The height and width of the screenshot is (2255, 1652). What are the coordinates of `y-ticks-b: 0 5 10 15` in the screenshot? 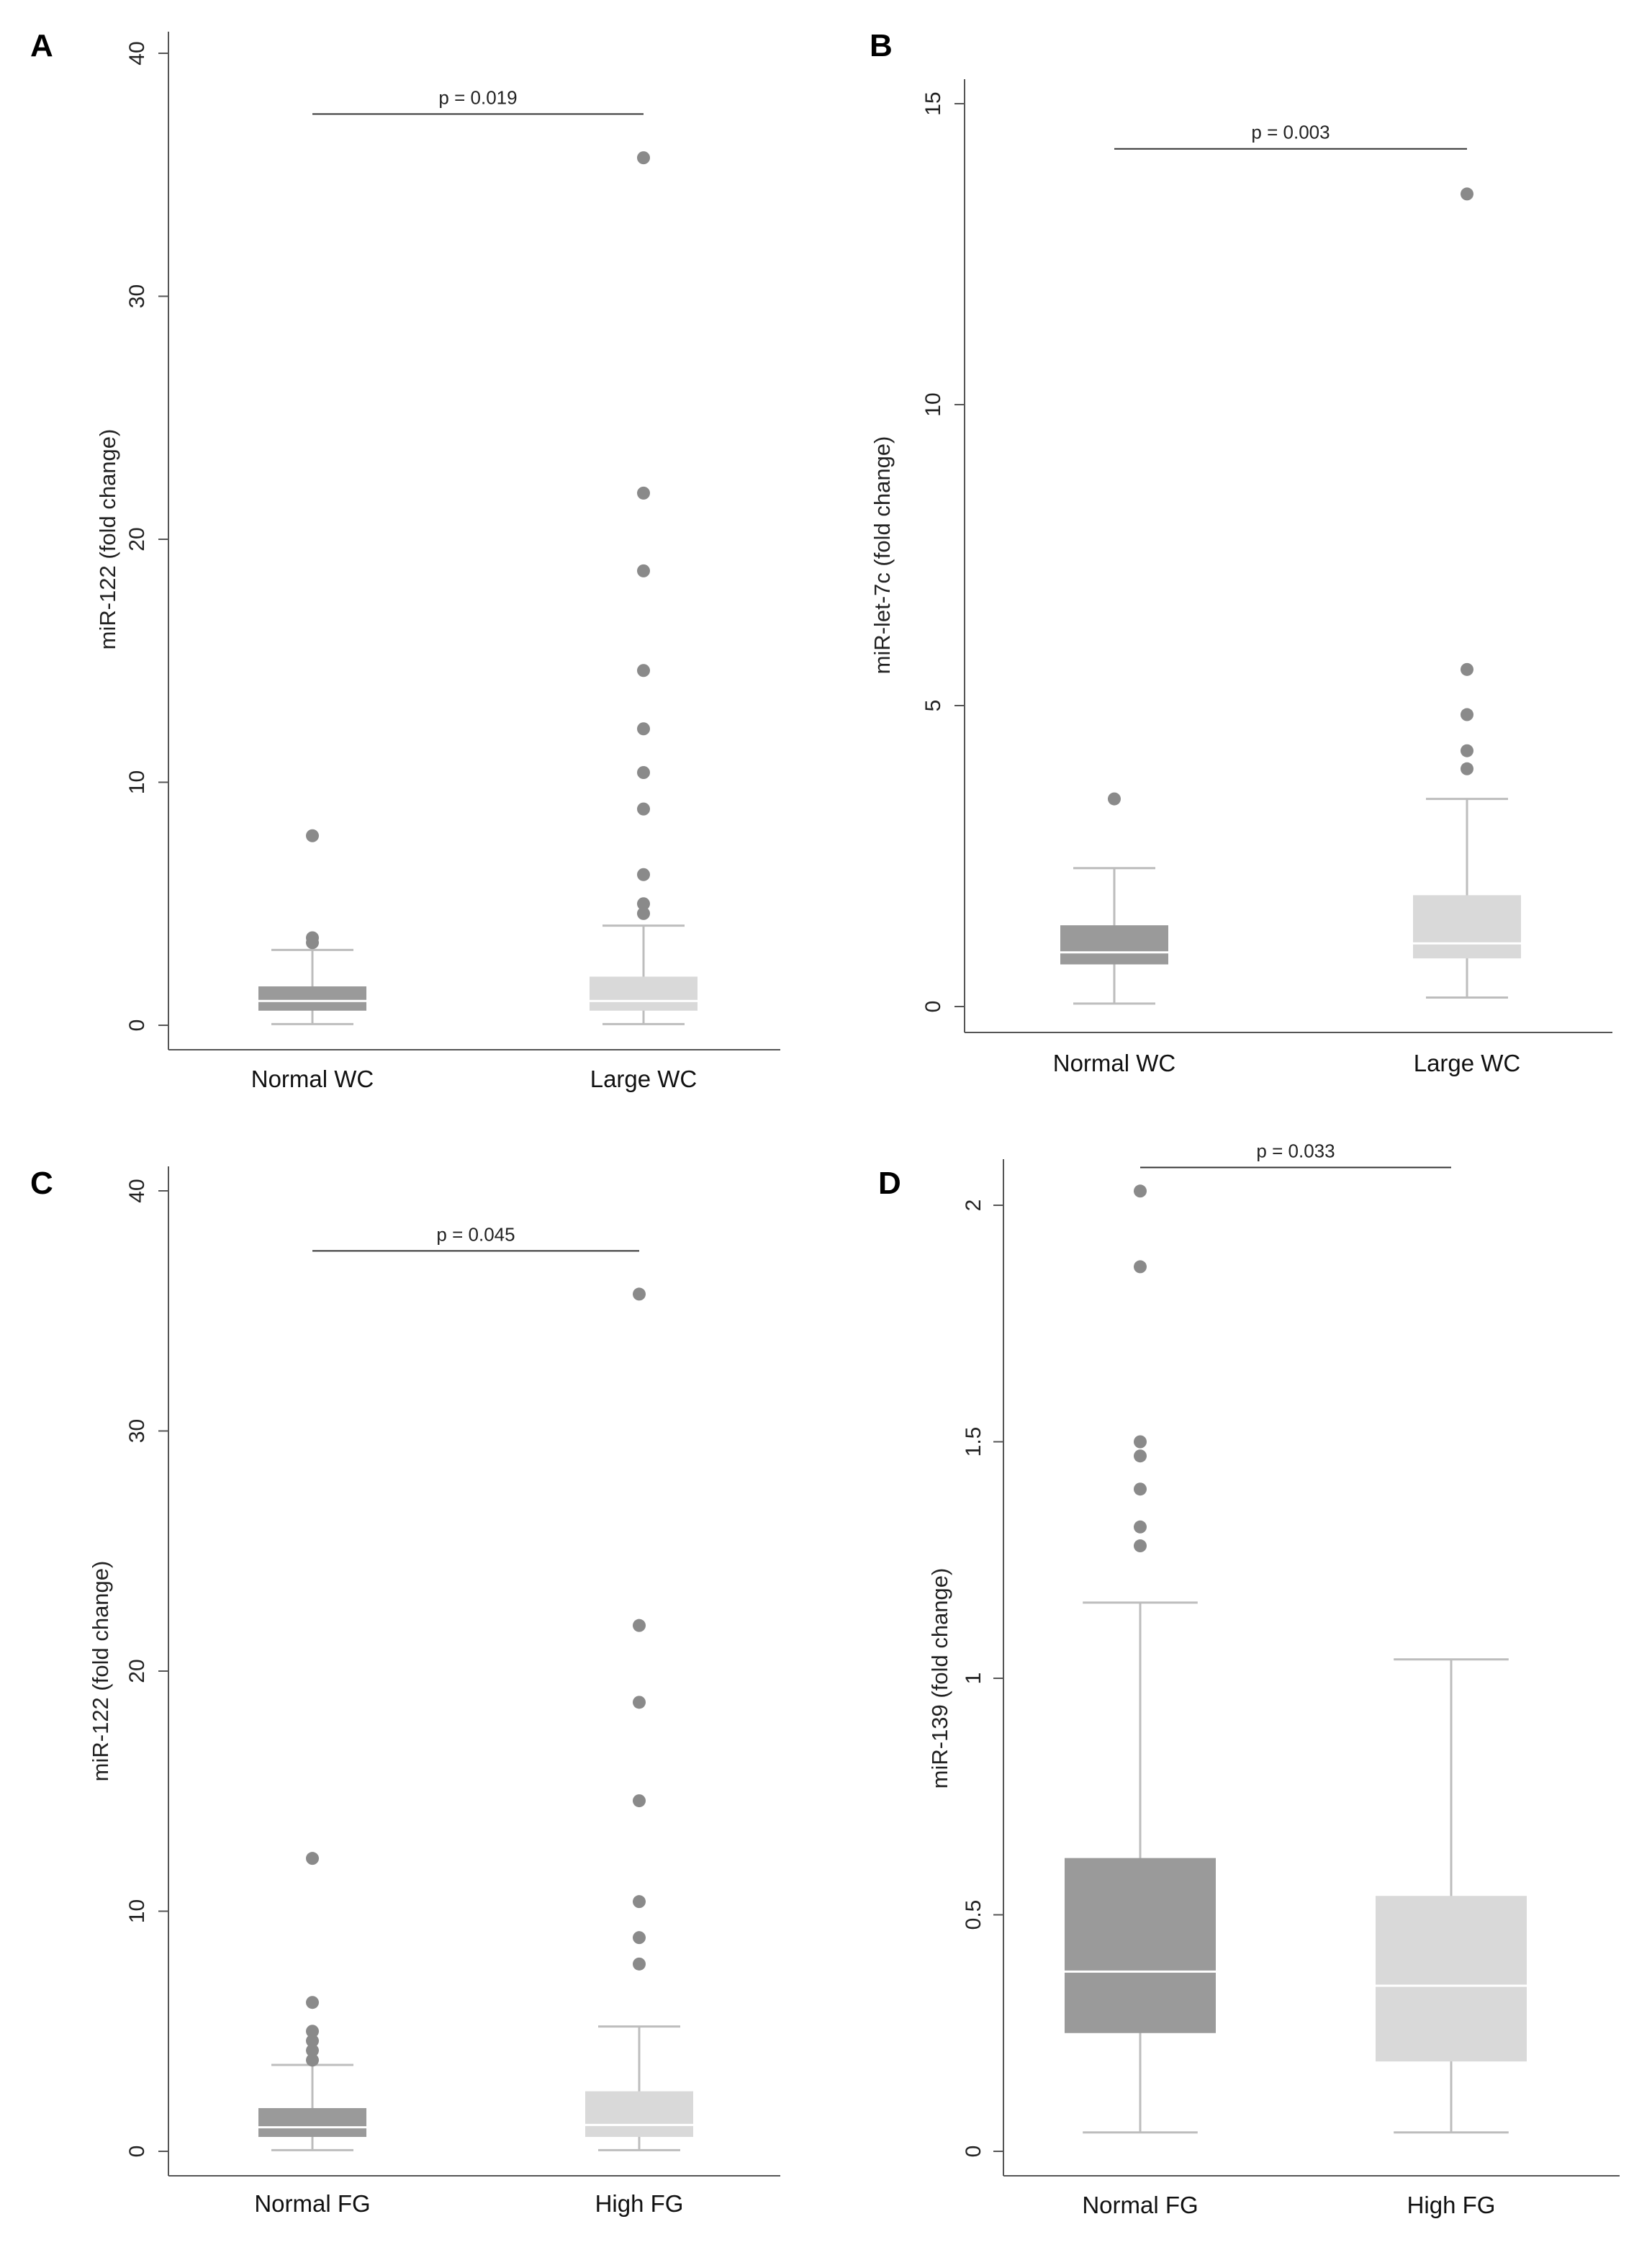 It's located at (943, 551).